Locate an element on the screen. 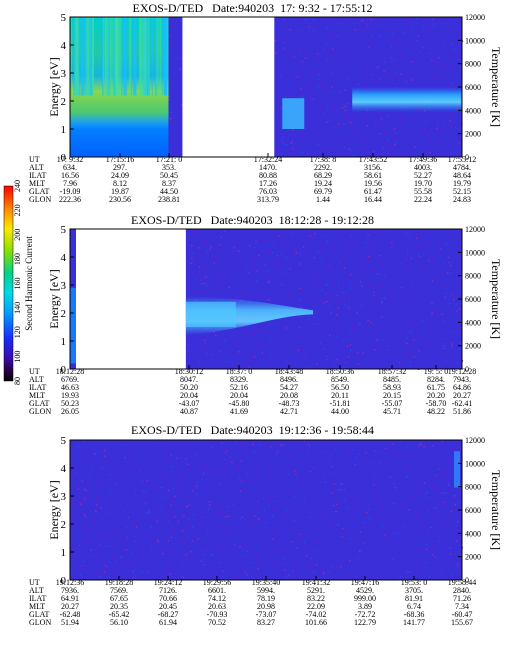  table-cell: 64.91 is located at coordinates (70, 598).